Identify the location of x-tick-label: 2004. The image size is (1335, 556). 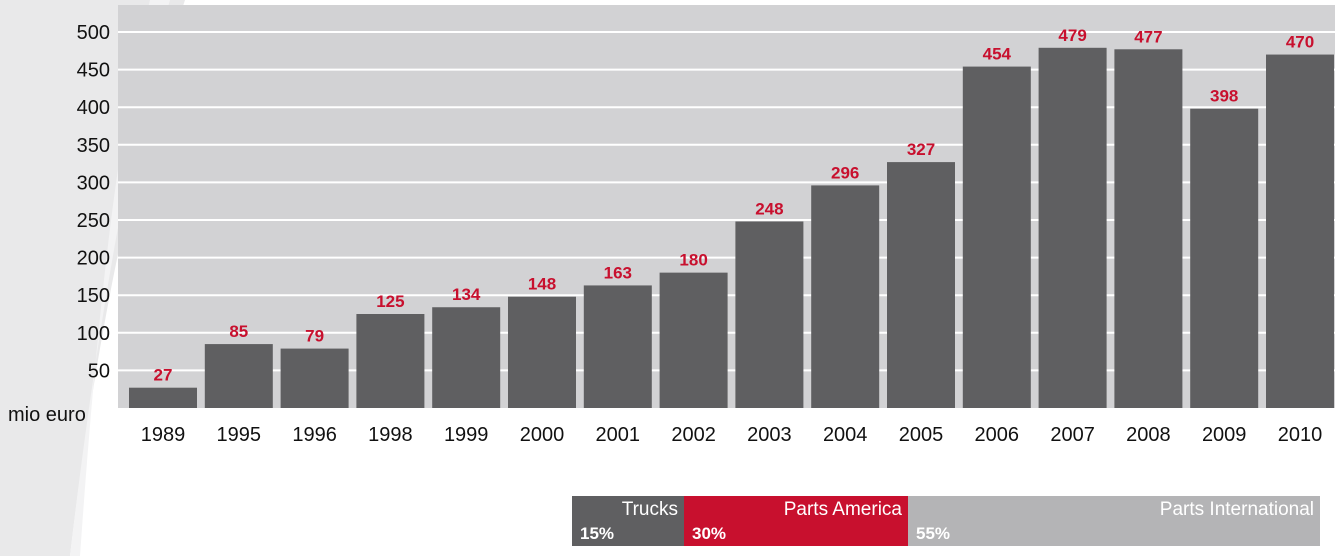
(845, 435).